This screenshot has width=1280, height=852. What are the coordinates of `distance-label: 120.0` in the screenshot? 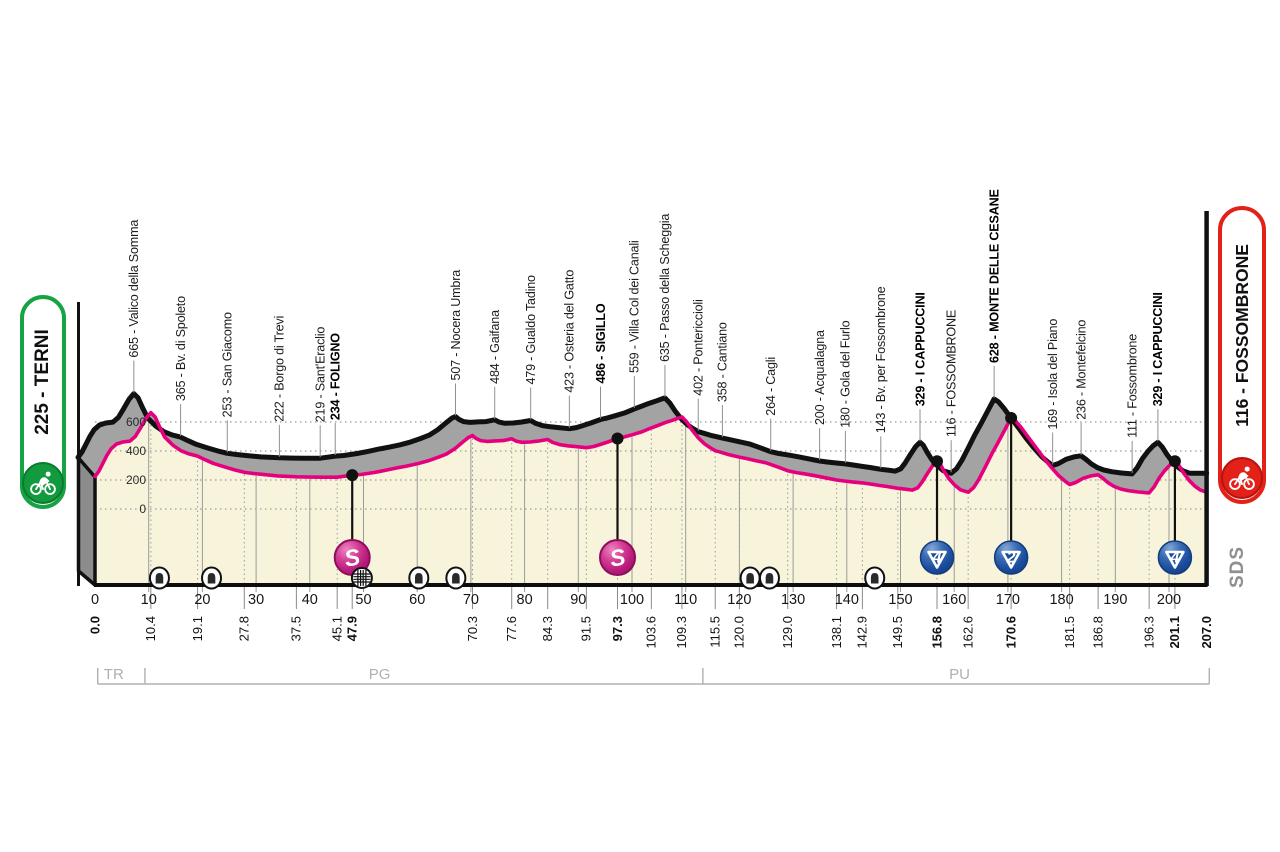 It's located at (739, 632).